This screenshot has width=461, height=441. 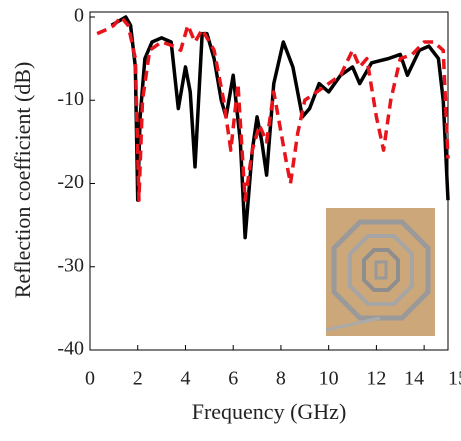 What do you see at coordinates (329, 379) in the screenshot?
I see `x-tick-label: 10` at bounding box center [329, 379].